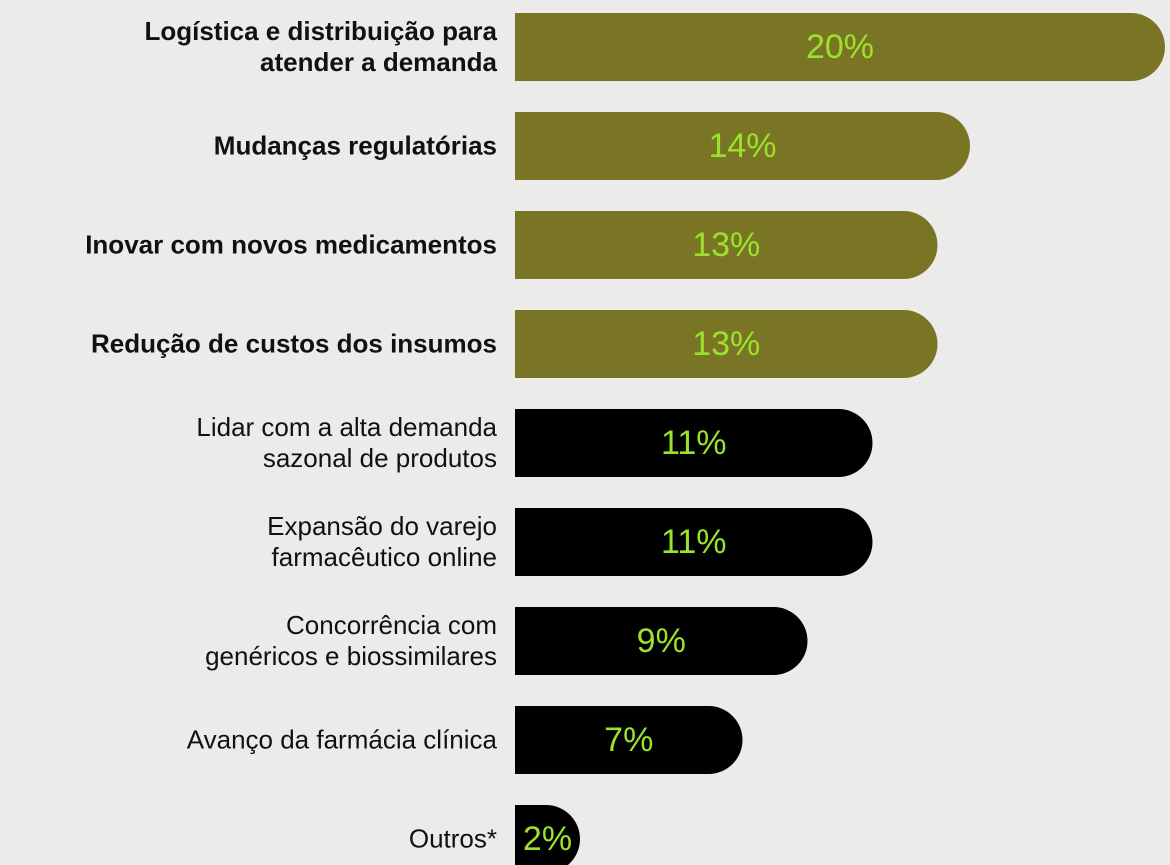  What do you see at coordinates (294, 343) in the screenshot?
I see `category-label: Redução de custos dos insumos` at bounding box center [294, 343].